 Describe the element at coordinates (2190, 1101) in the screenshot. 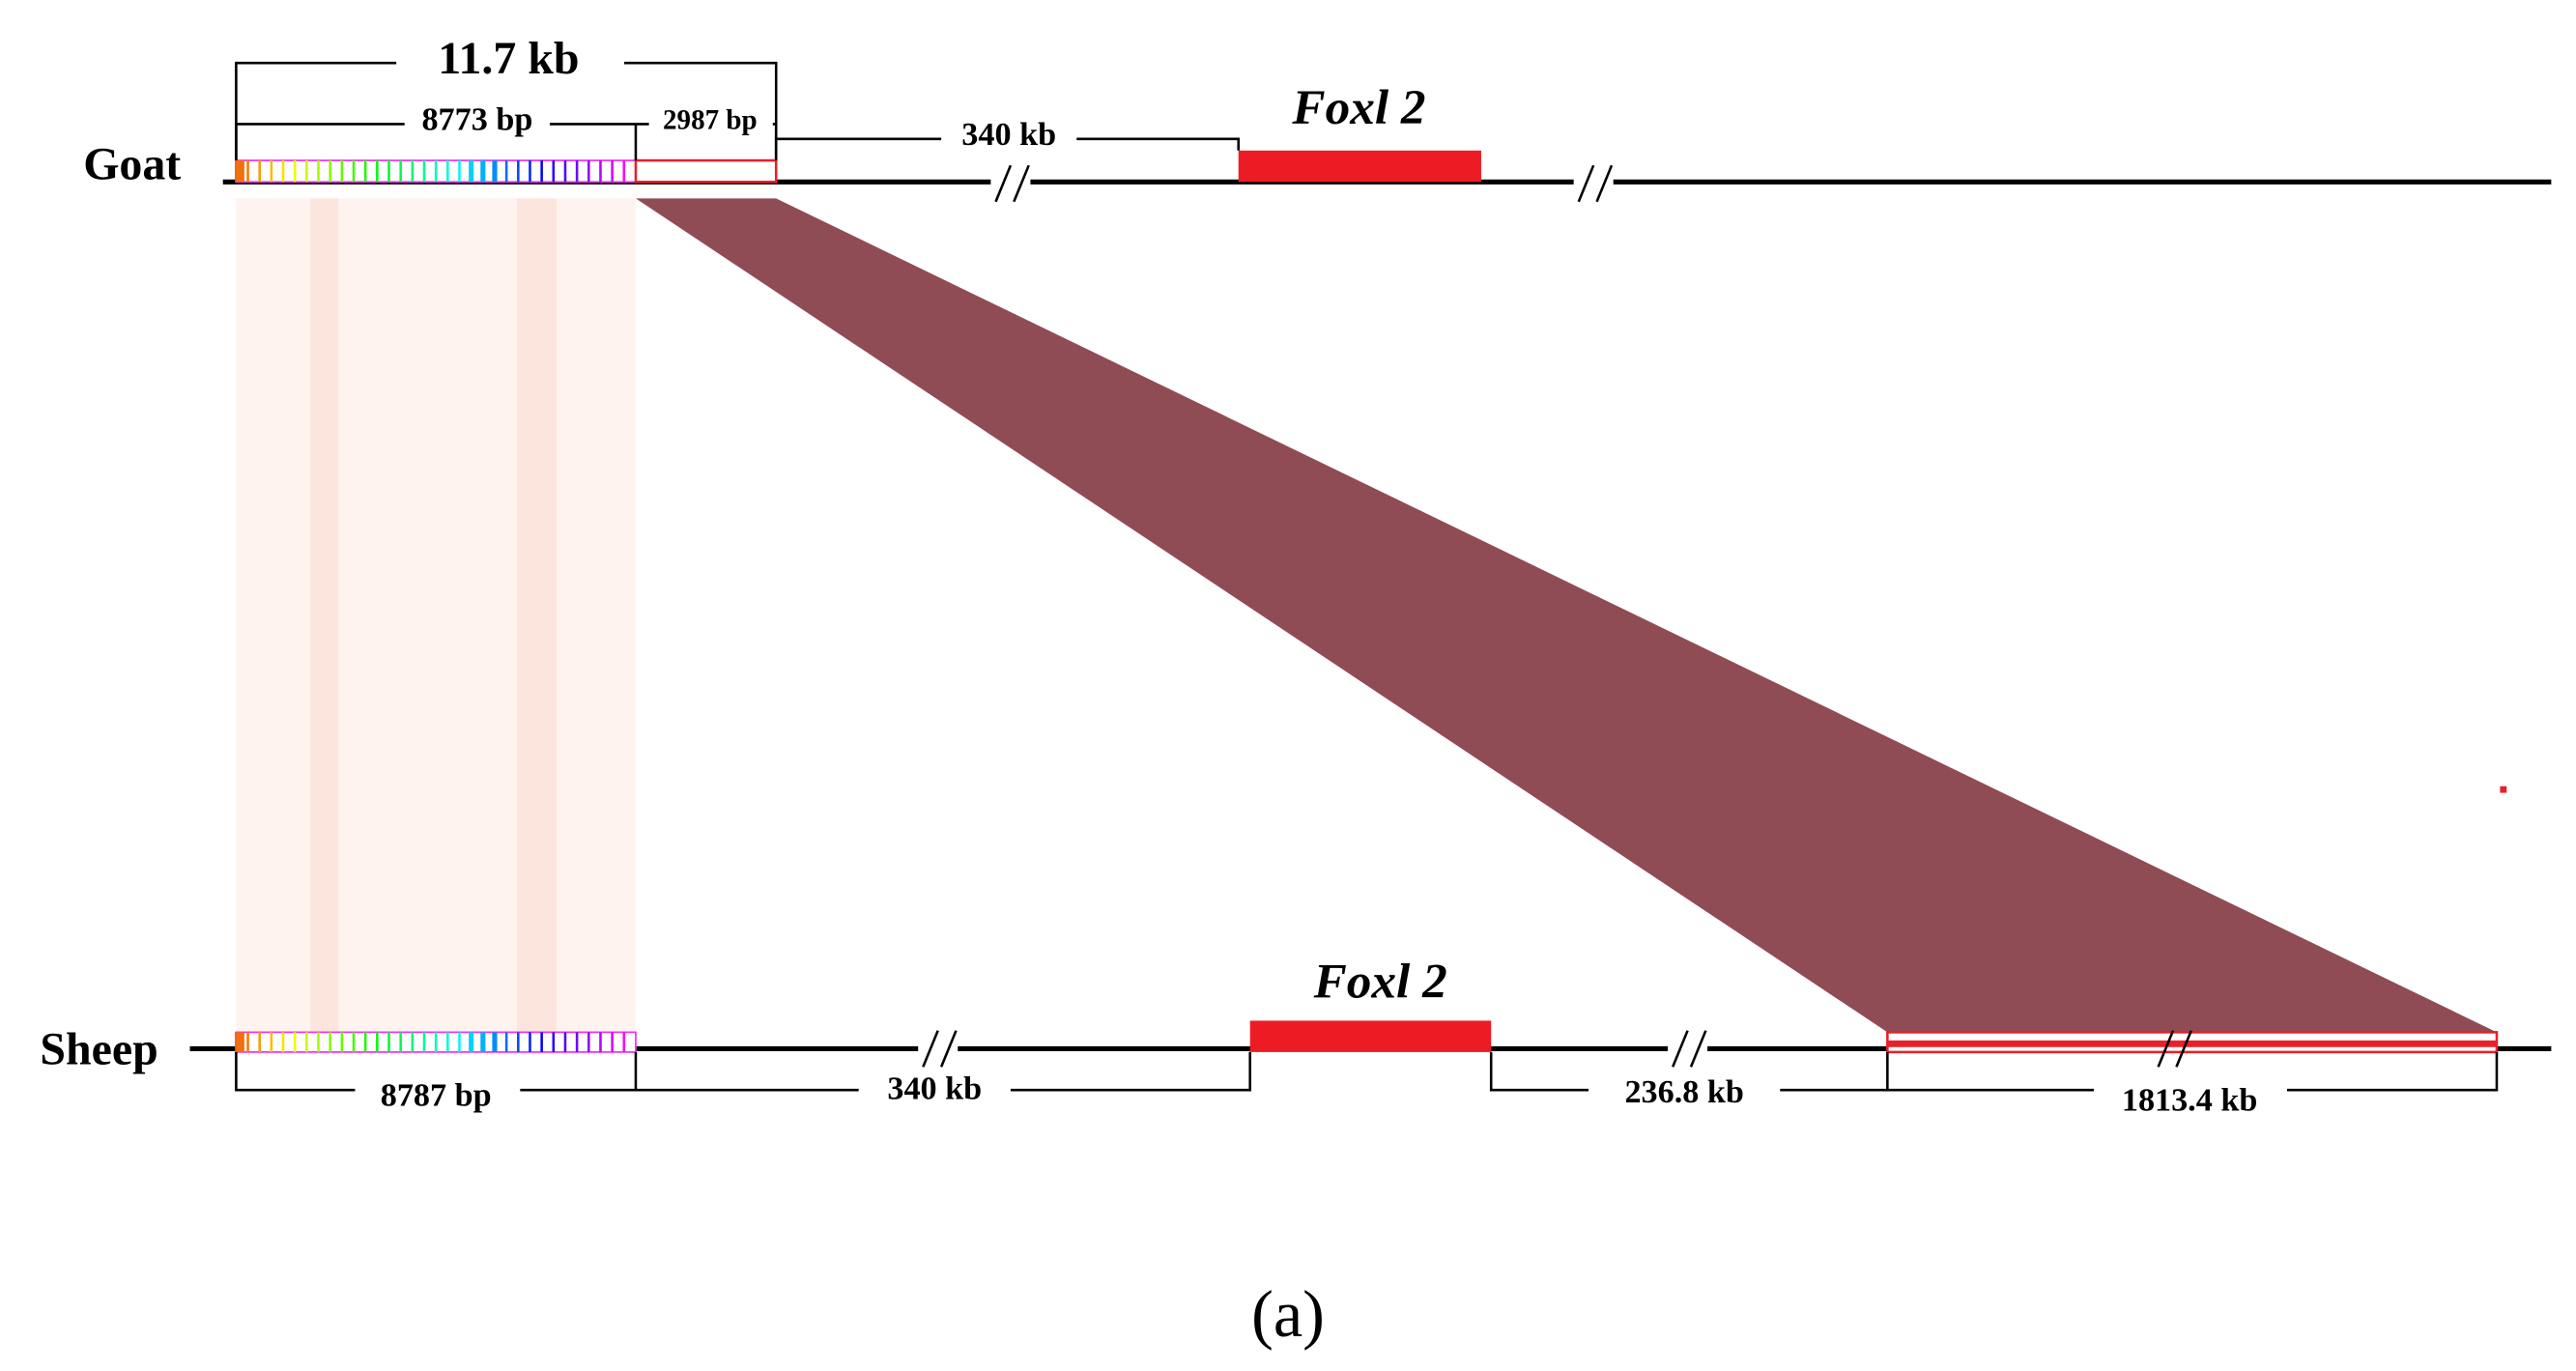

I see `segment-length: 1813.4 kb` at that location.